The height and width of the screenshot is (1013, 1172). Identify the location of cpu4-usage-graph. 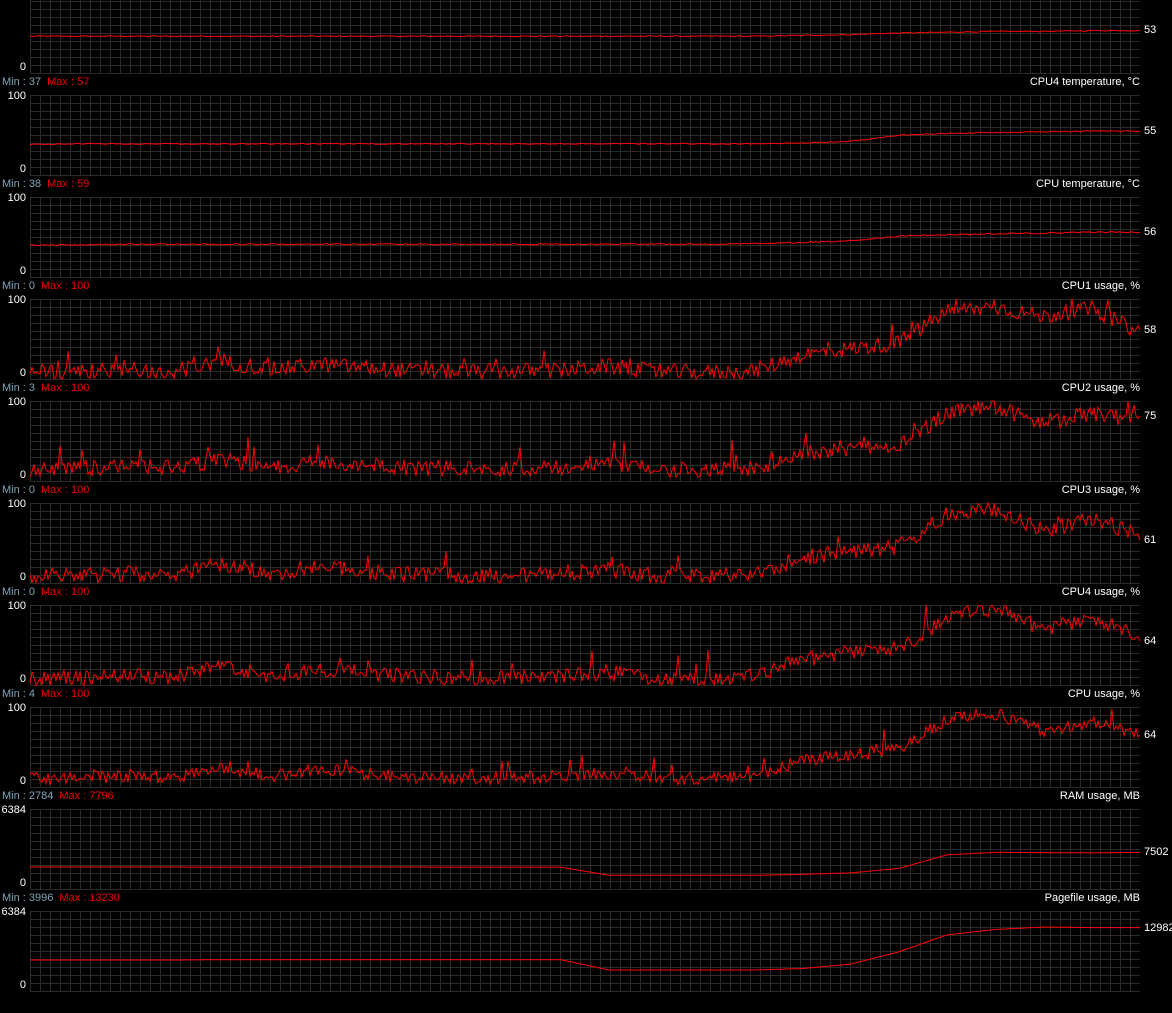
(585, 645).